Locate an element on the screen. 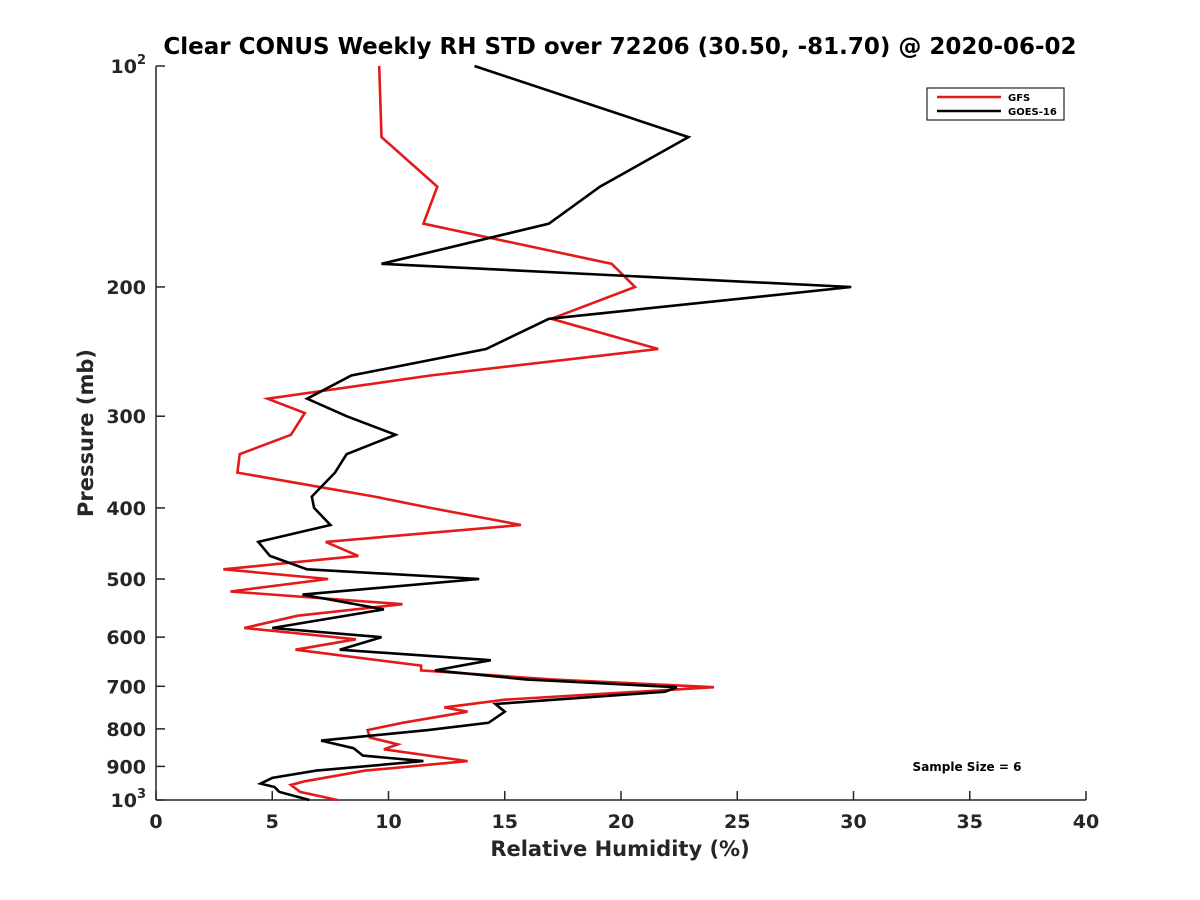  x-tick-label: 0 is located at coordinates (155, 822).